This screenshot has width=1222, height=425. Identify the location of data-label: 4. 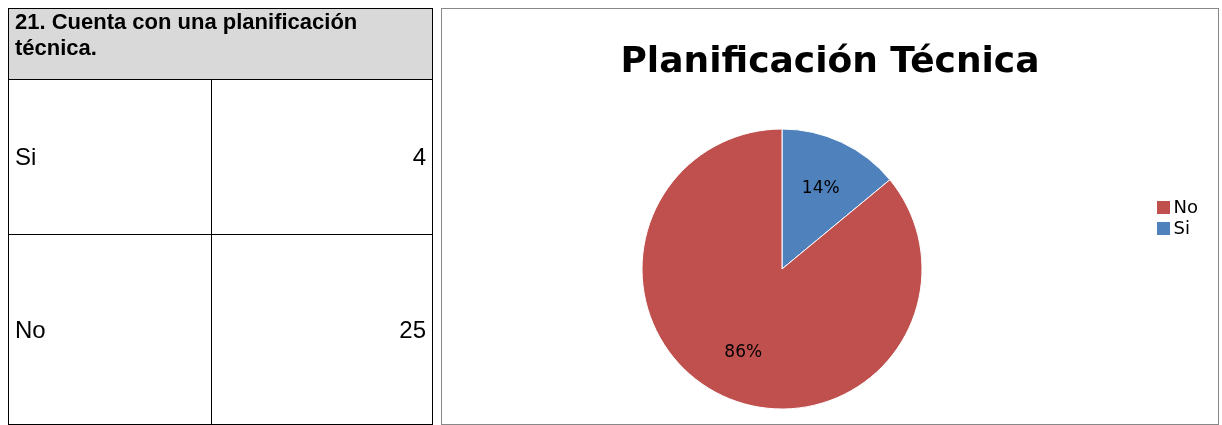
(322, 157).